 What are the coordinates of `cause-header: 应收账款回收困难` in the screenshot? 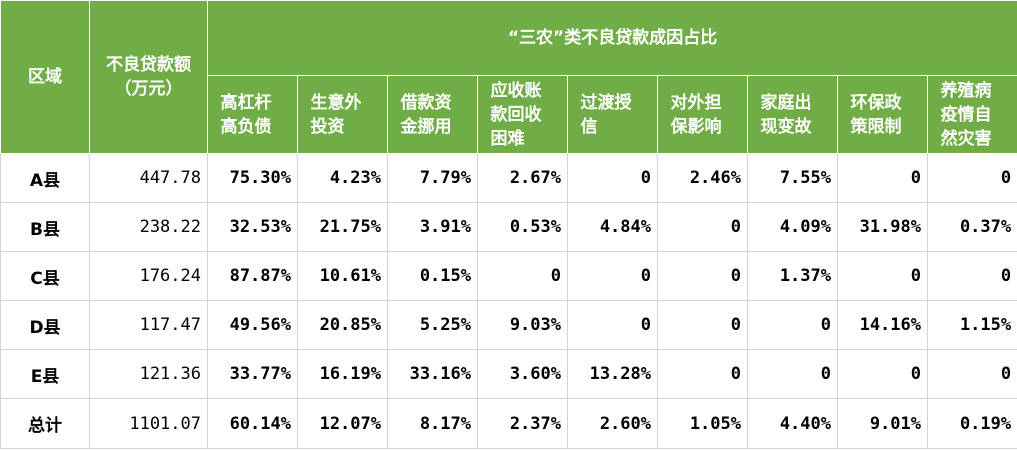 It's located at (522, 114).